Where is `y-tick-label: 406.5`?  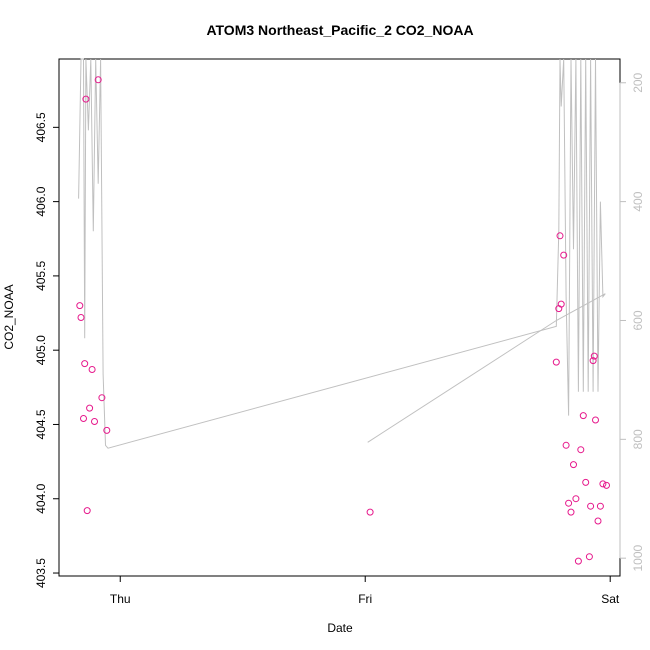 y-tick-label: 406.5 is located at coordinates (41, 127).